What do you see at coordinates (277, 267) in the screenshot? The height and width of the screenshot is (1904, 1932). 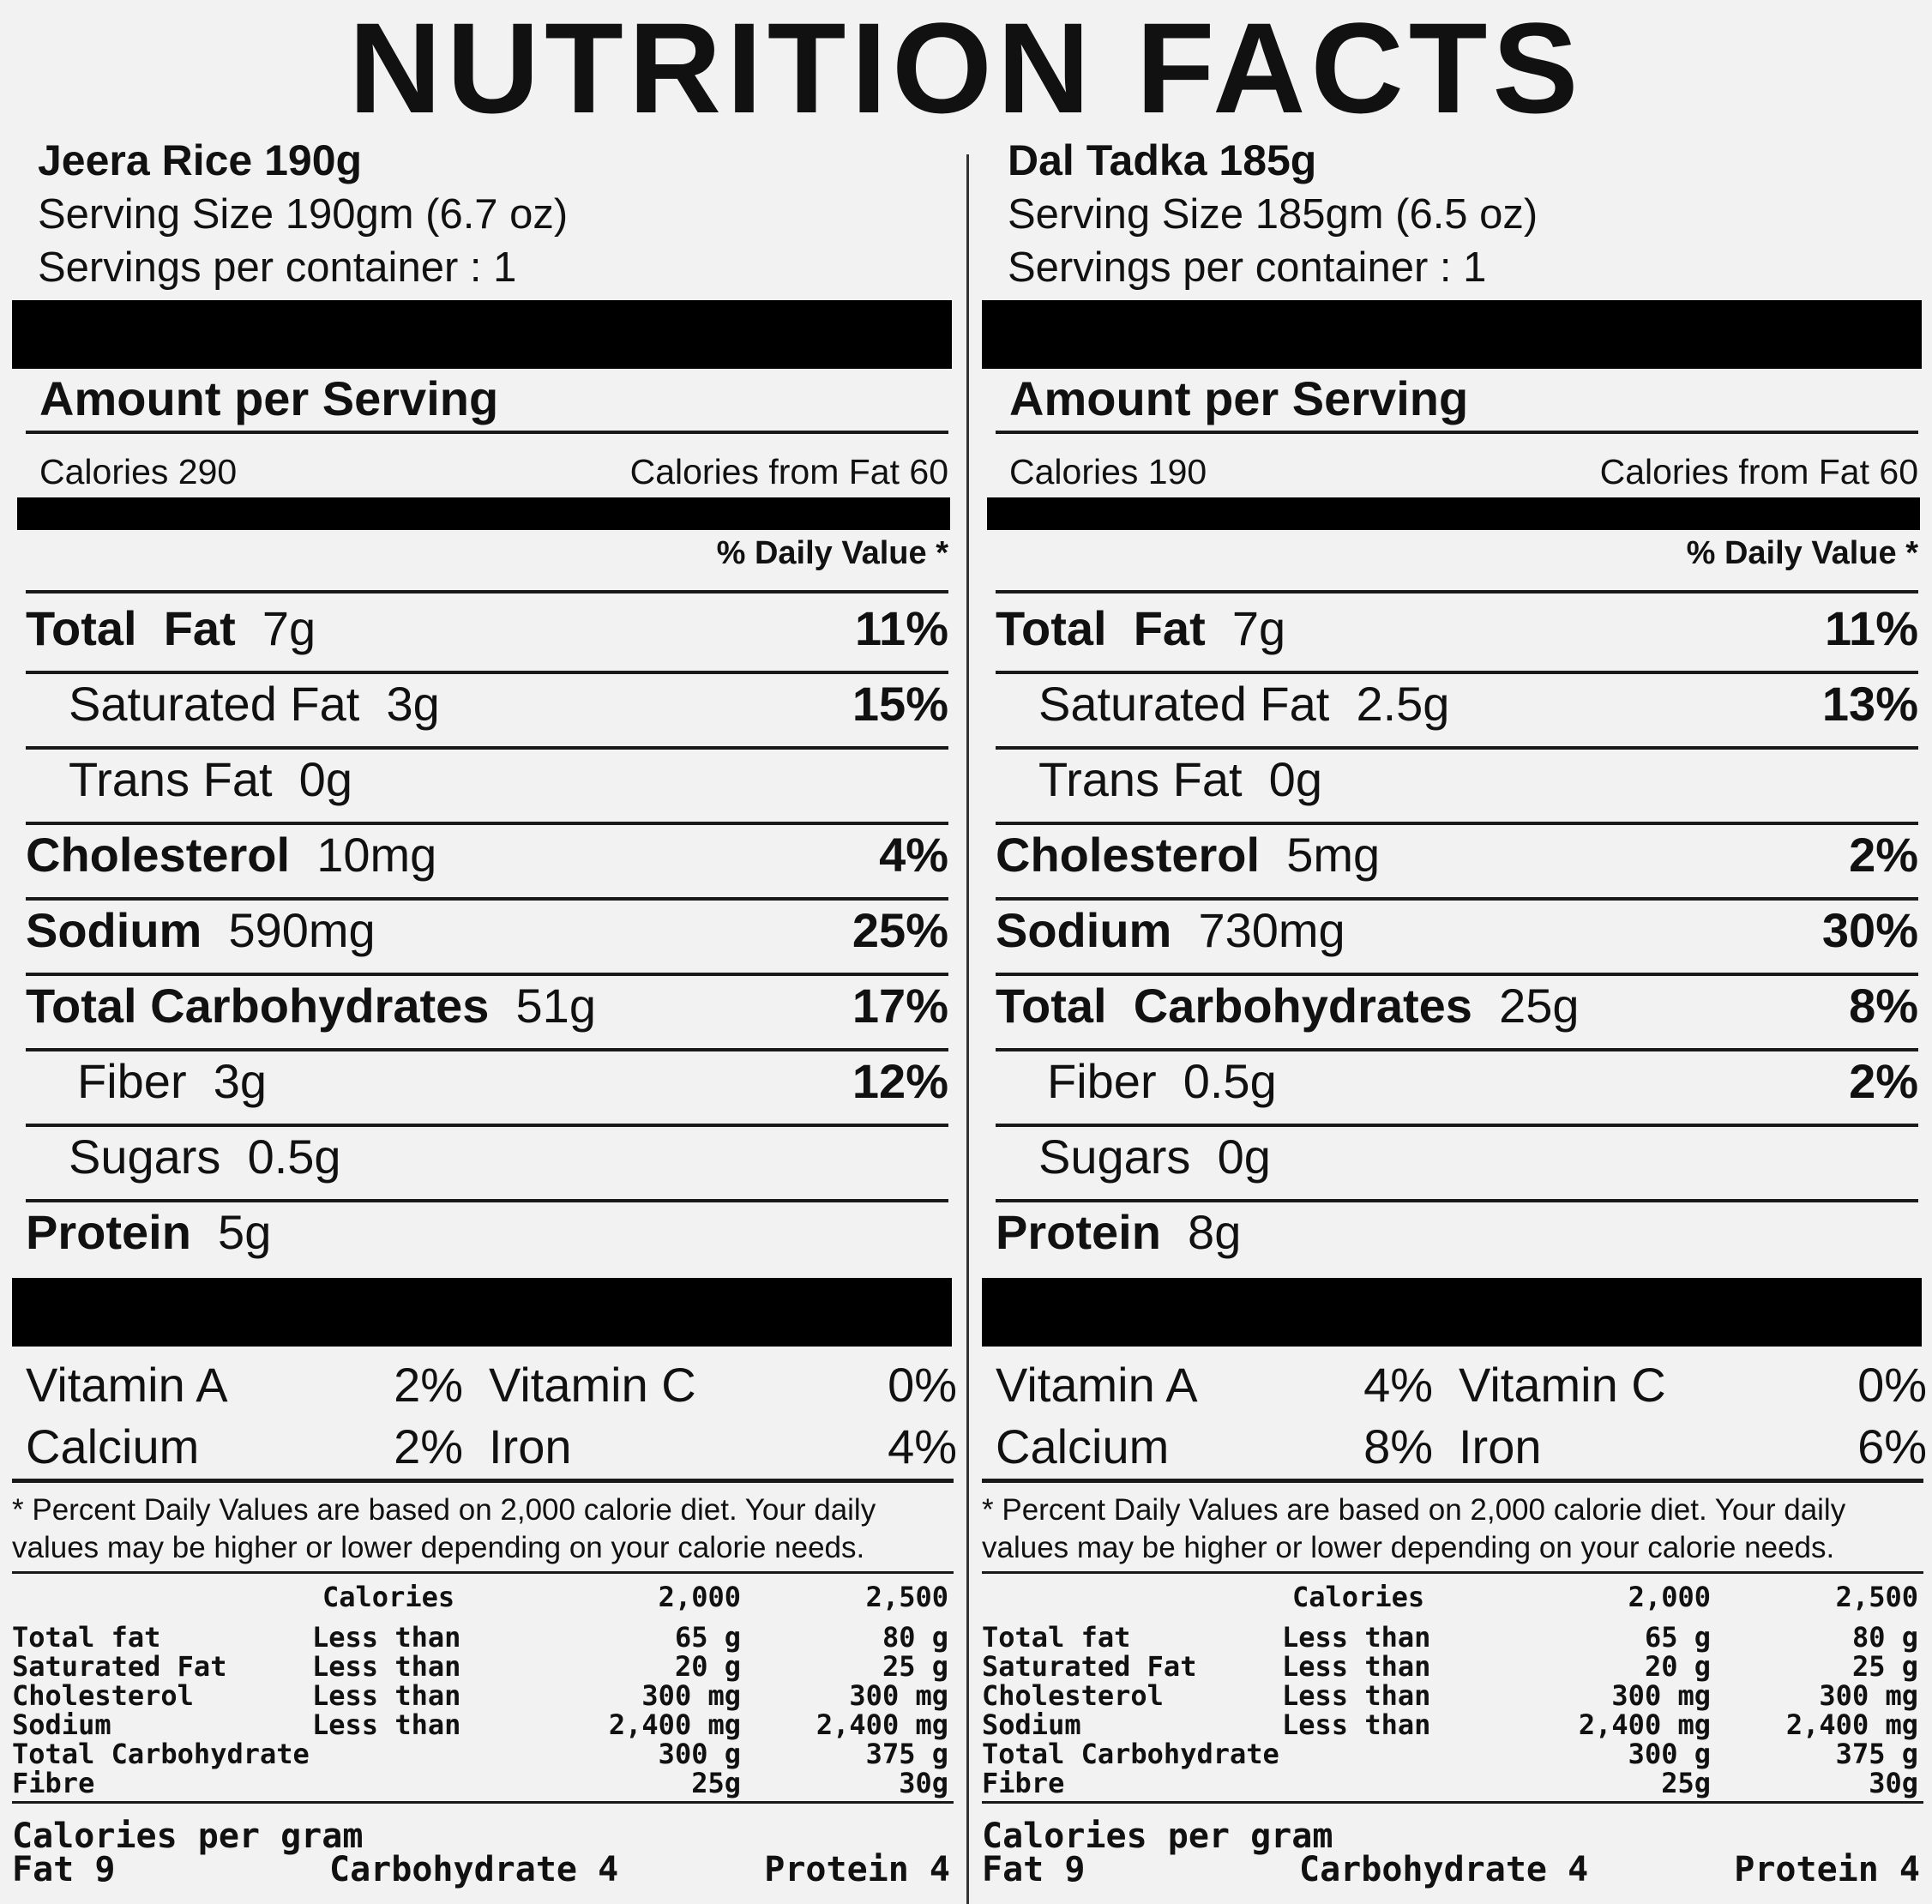 I see `servings-per-container: Servings per container : 1` at bounding box center [277, 267].